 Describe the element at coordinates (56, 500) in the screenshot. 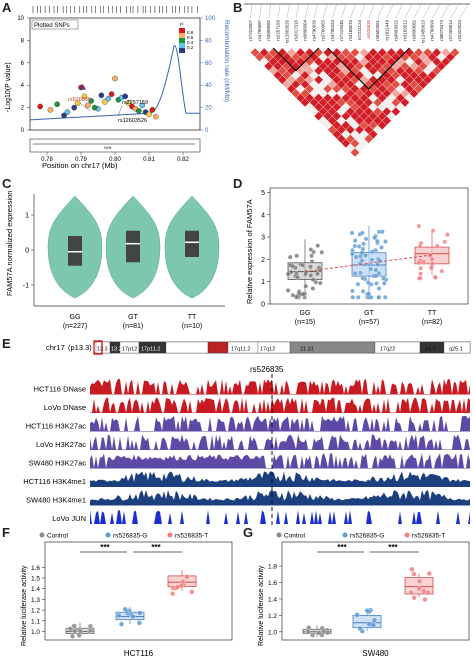

I see `track-label: SW480 H3K4me1` at that location.